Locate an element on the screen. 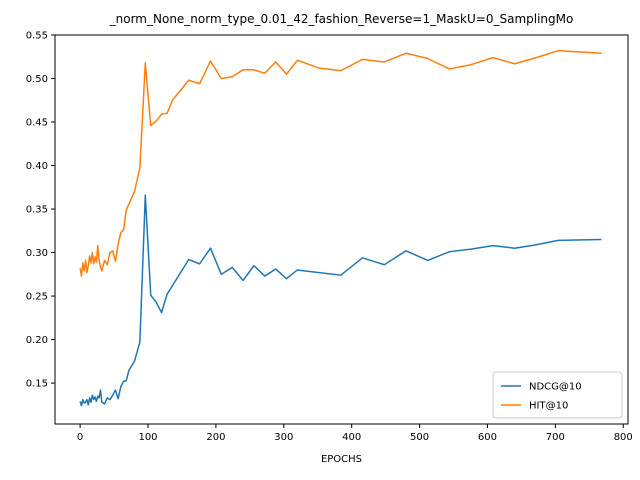 This screenshot has height=480, width=640. y-tick-label: 0.35 is located at coordinates (37, 210).